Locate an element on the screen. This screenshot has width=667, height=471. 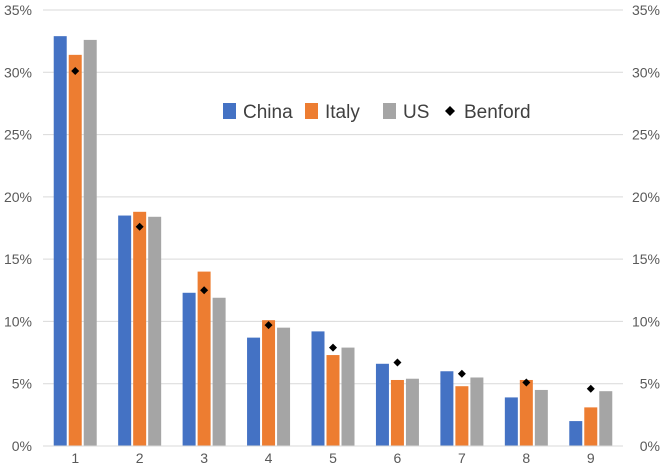
y-tick-label-right: 10% is located at coordinates (646, 321).